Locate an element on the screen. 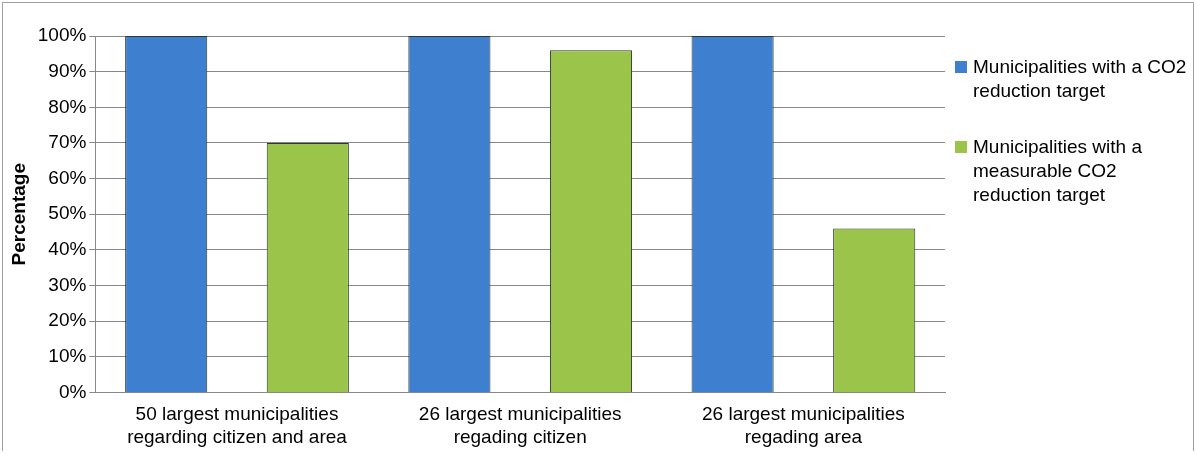  y-tick-label: 90% is located at coordinates (67, 70).